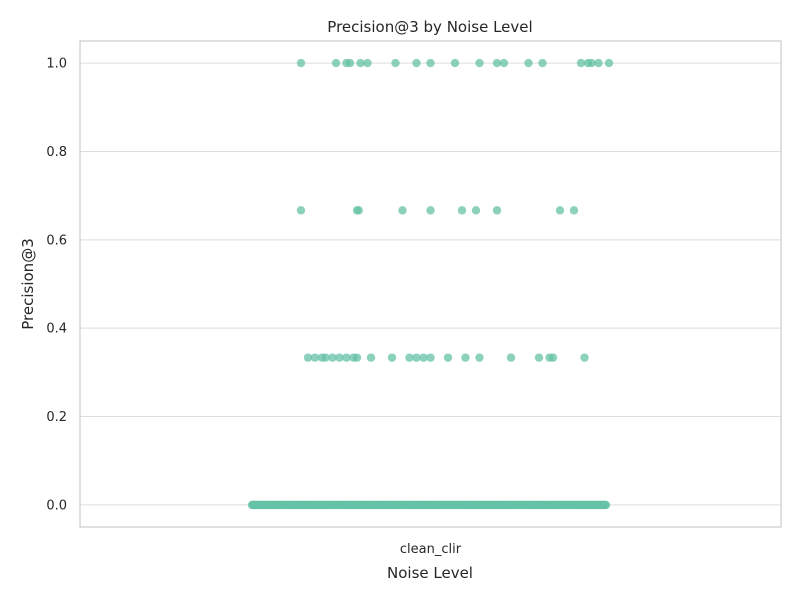 This screenshot has height=600, width=800. Describe the element at coordinates (56, 64) in the screenshot. I see `y-tick-label: 1.0` at that location.